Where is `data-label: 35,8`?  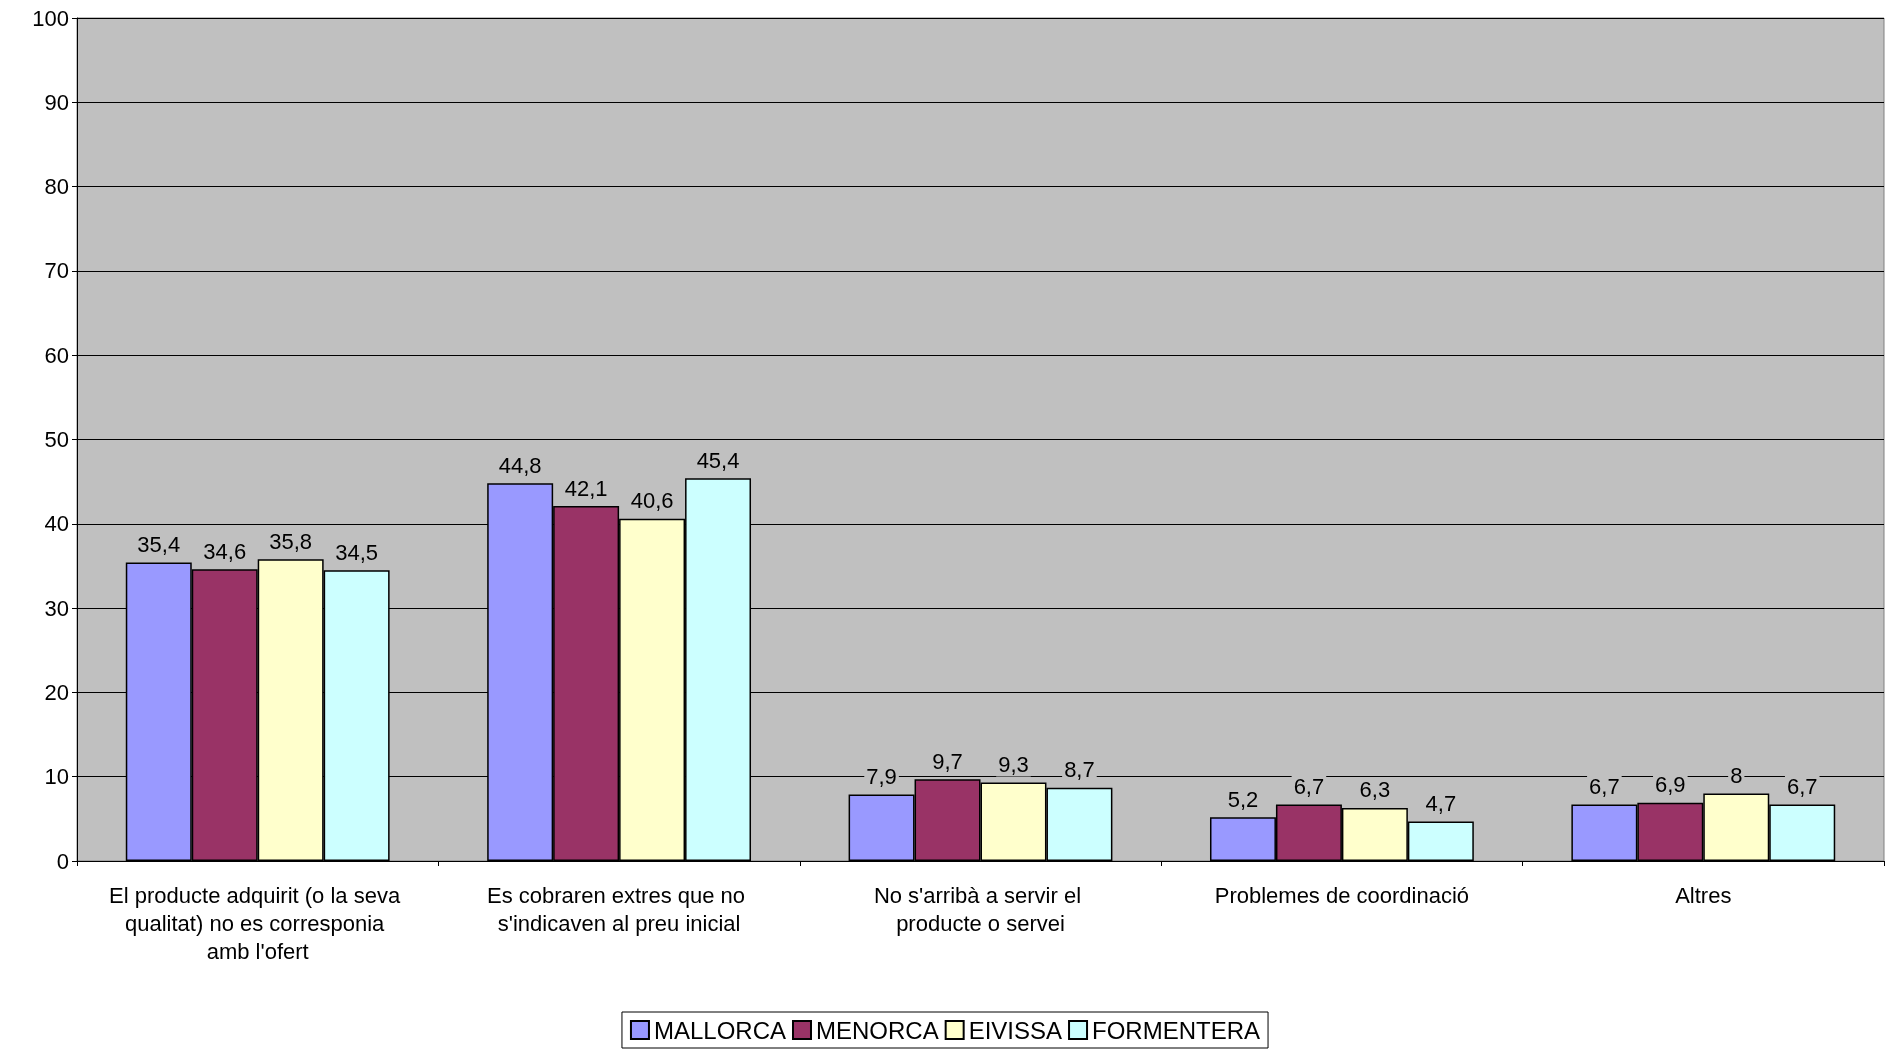
data-label: 35,8 is located at coordinates (291, 541).